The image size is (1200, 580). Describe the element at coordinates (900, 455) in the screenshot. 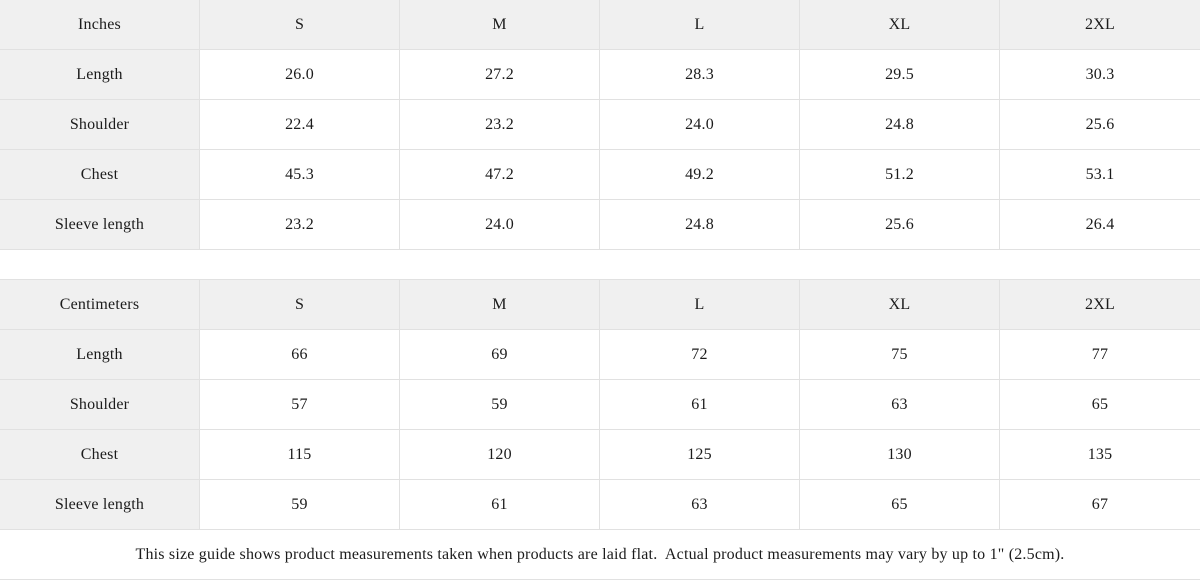

I see `measurement-value: 130` at that location.